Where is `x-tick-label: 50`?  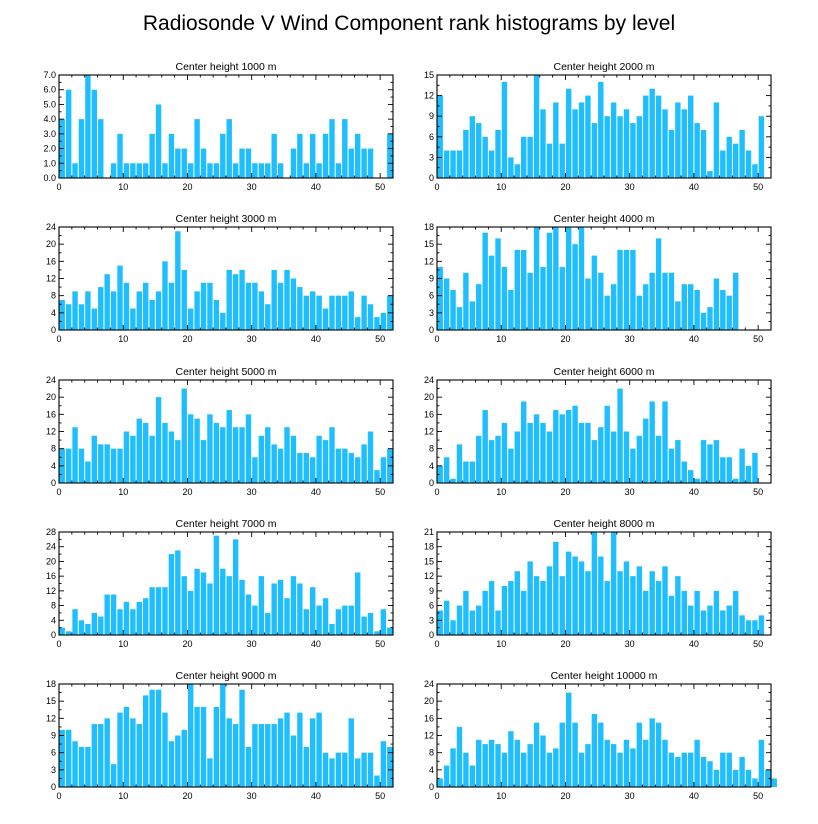 x-tick-label: 50 is located at coordinates (380, 644).